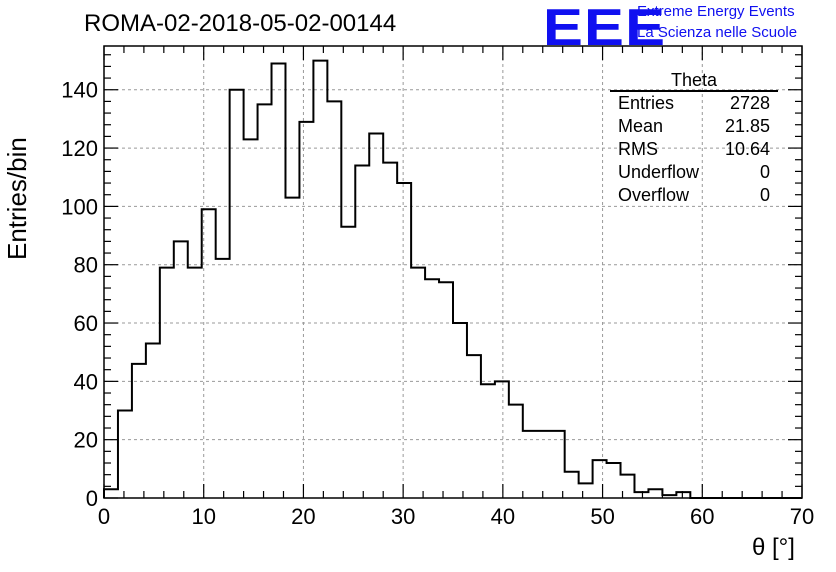 This screenshot has height=572, width=836. Describe the element at coordinates (659, 172) in the screenshot. I see `stats-label: Underflow` at that location.